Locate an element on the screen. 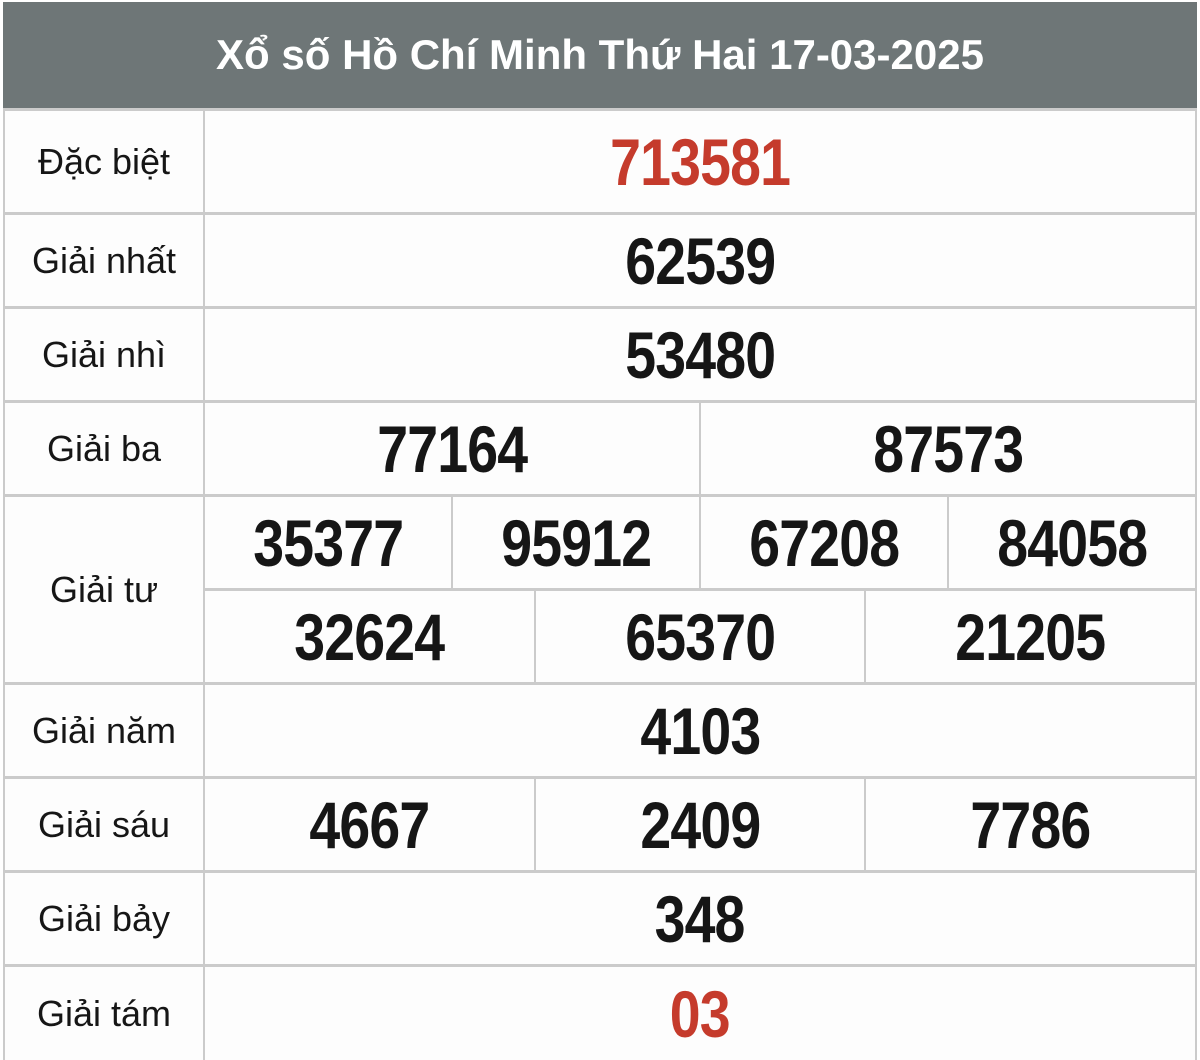  prize-value-cell: 2409 is located at coordinates (699, 824).